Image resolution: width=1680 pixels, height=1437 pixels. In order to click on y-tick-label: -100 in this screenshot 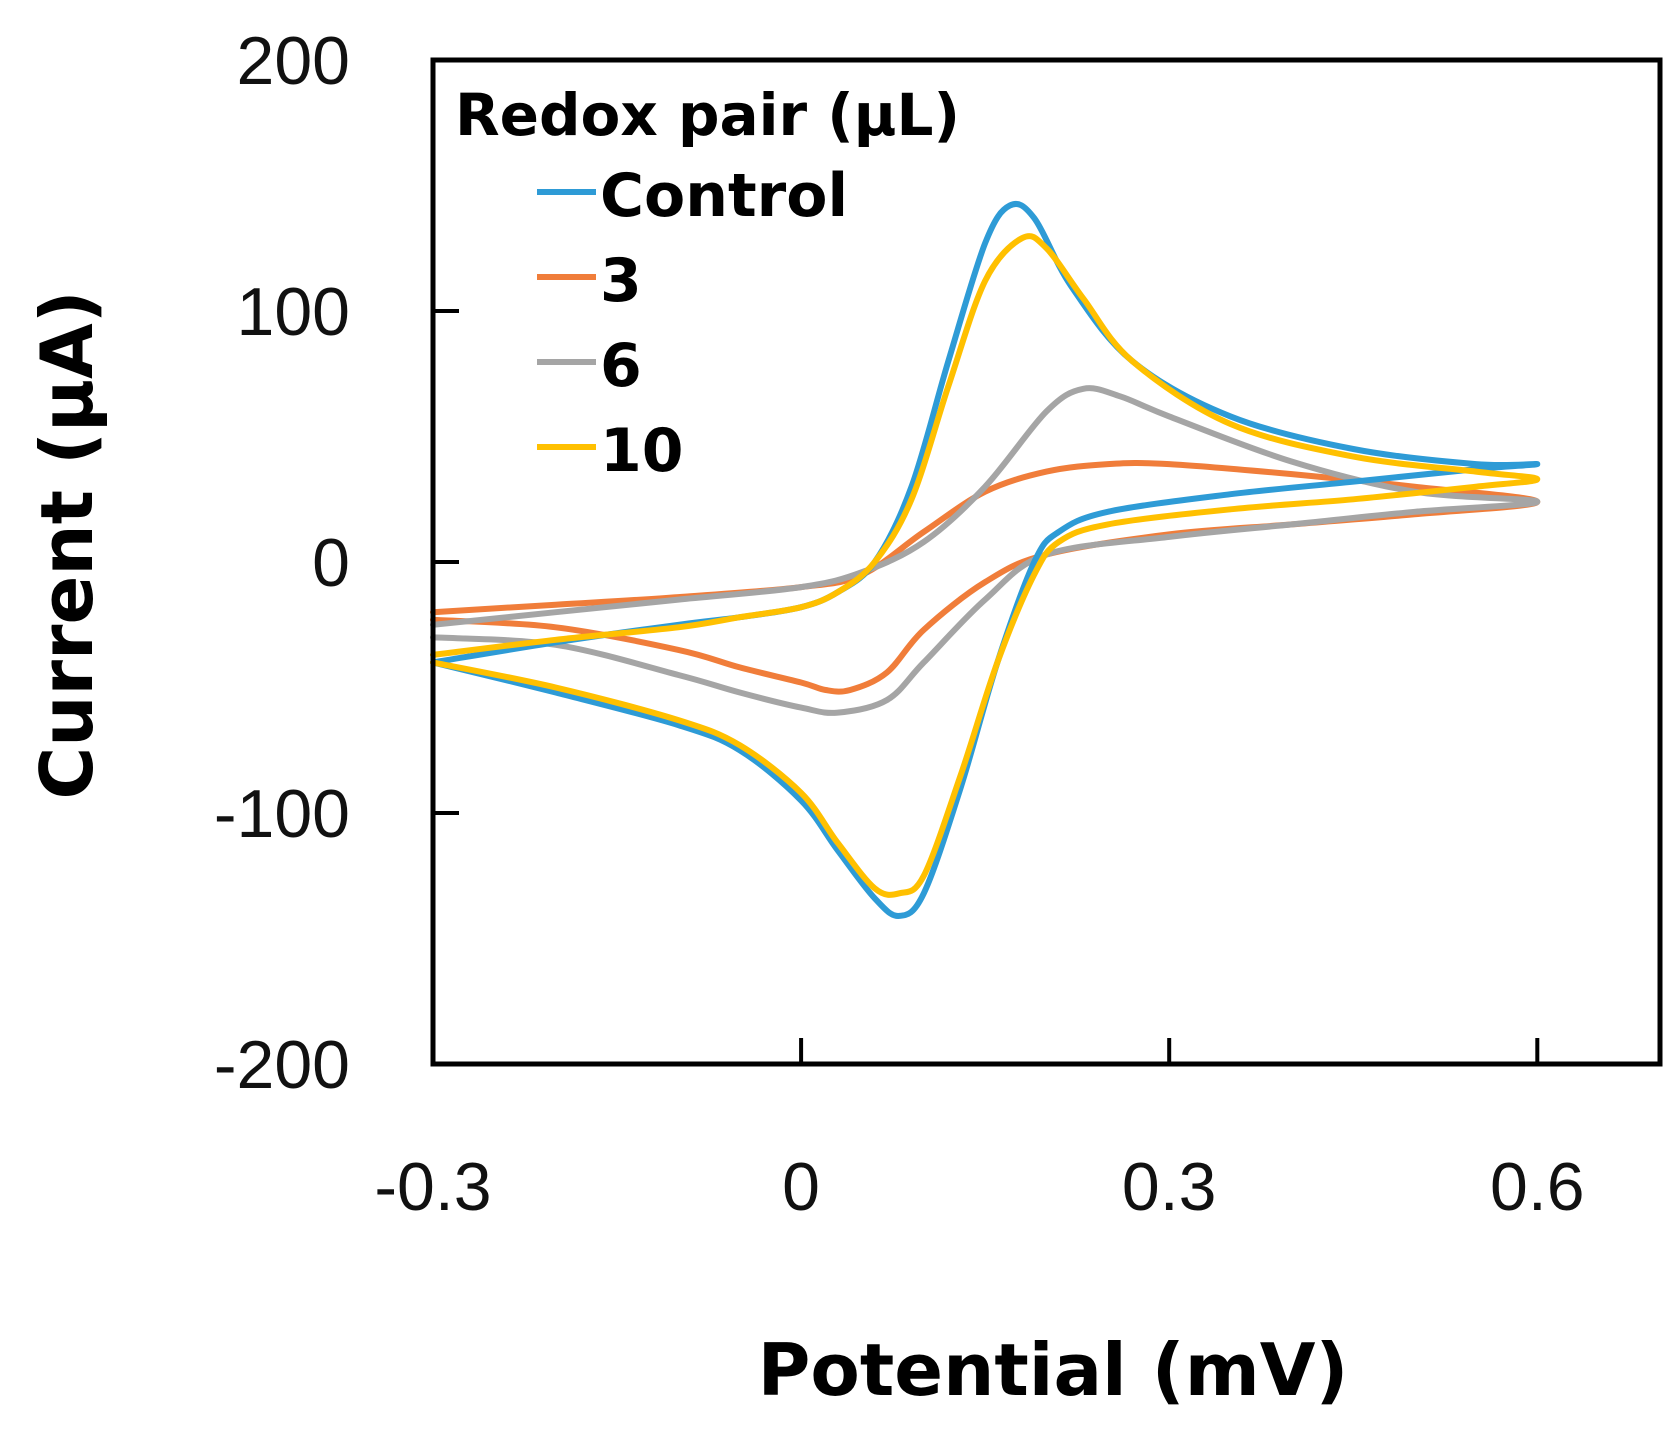, I will do `click(282, 814)`.